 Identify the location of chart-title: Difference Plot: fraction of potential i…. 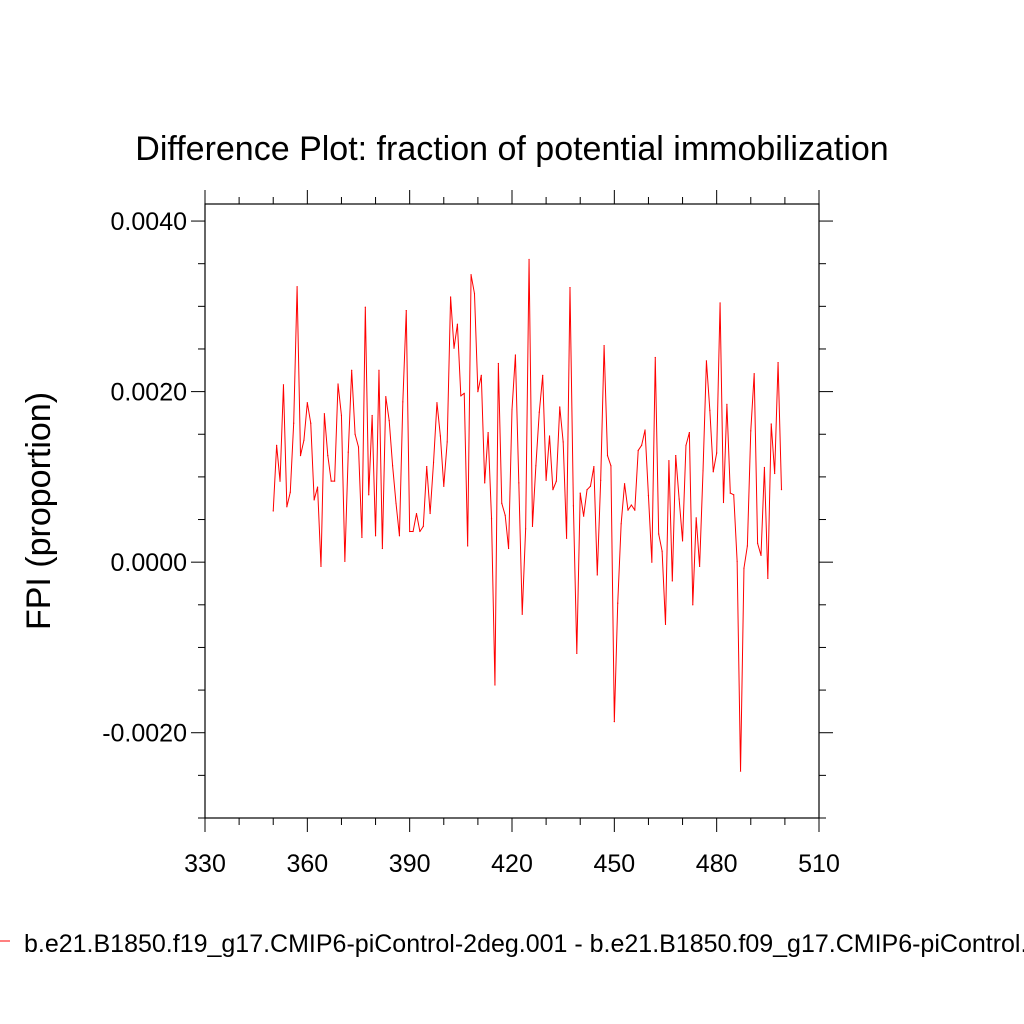
(511, 149).